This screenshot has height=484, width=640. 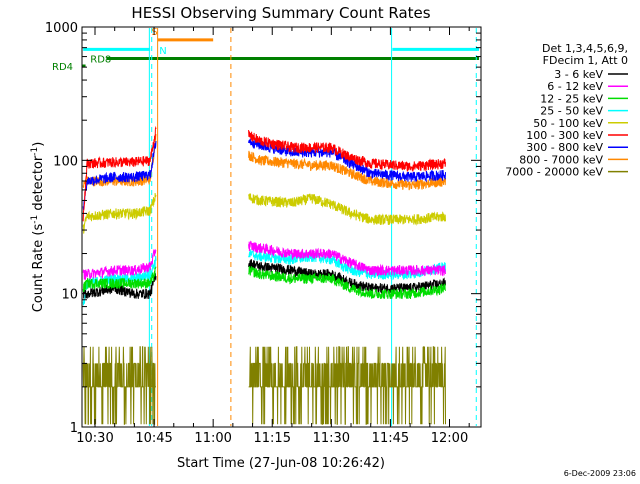 I want to click on chart-title: HESSI Observing Summary Count Rates, so click(x=280, y=13).